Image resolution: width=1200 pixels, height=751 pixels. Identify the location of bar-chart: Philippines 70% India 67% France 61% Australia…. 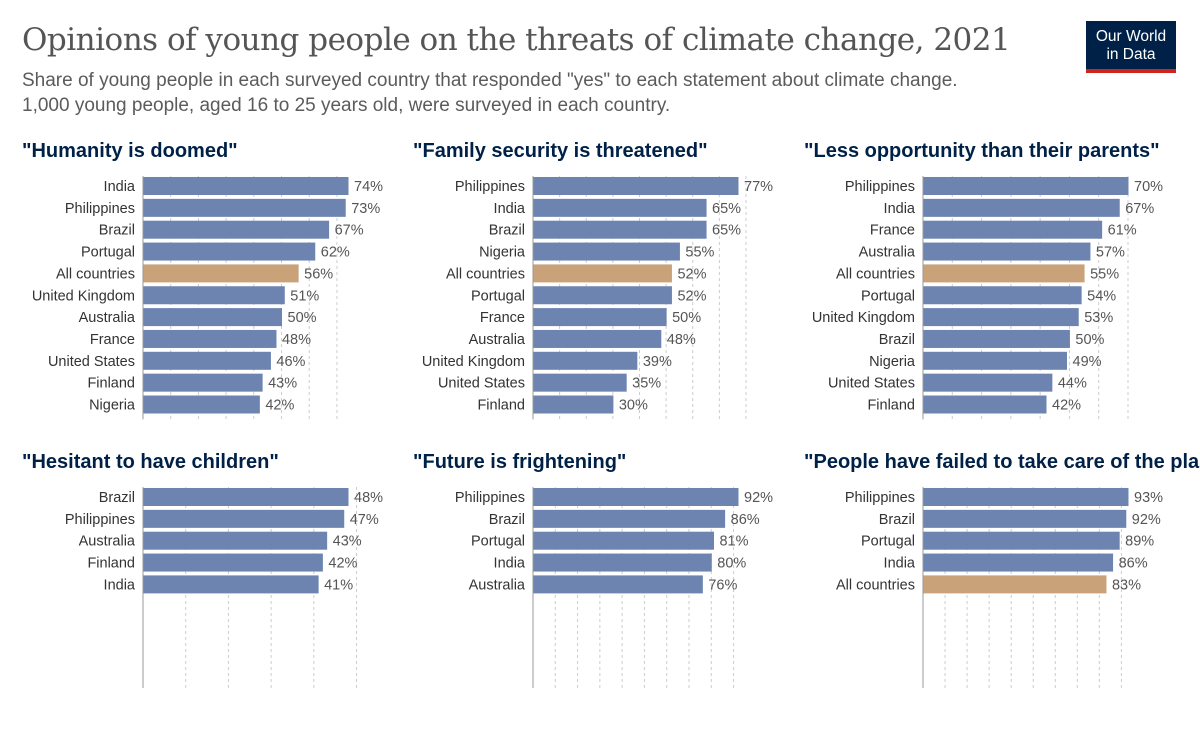
(987, 298).